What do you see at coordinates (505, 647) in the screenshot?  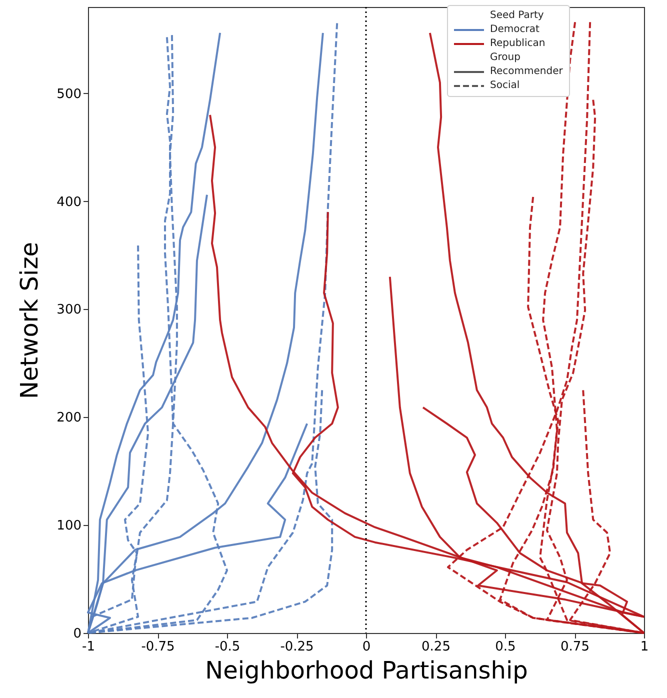 I see `x-tick-label: 0.5` at bounding box center [505, 647].